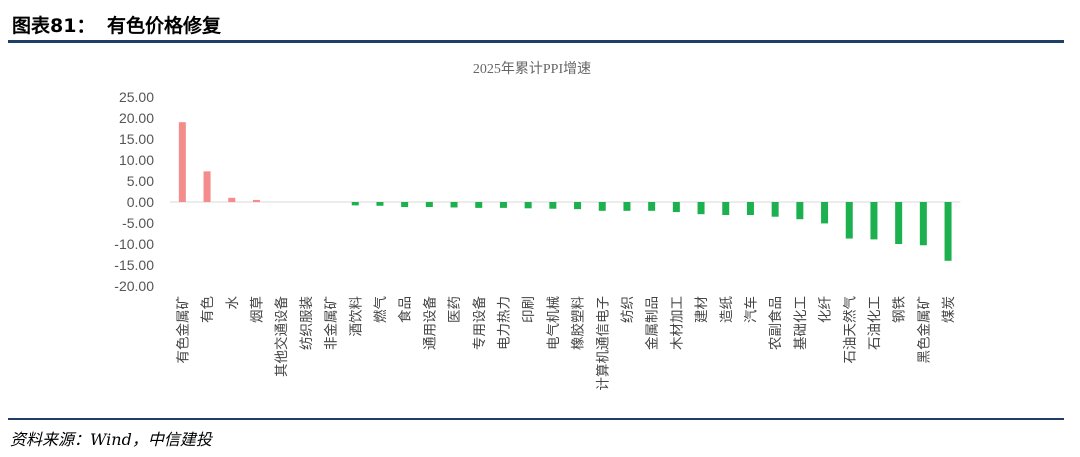  What do you see at coordinates (603, 343) in the screenshot?
I see `category-label: 计算机通信电子` at bounding box center [603, 343].